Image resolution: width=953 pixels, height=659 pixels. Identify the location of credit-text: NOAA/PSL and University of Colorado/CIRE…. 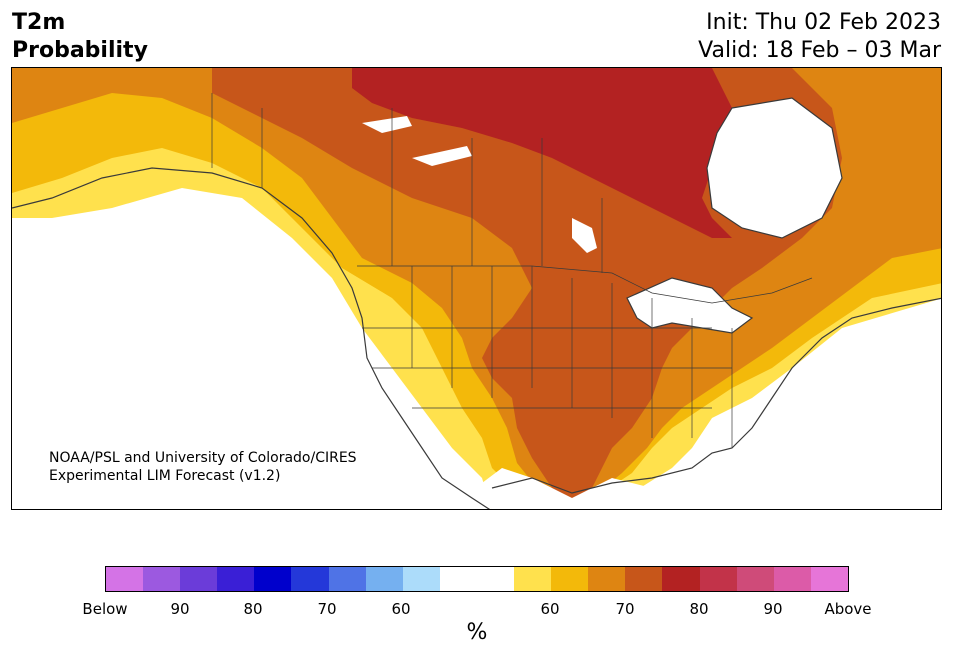
(203, 467).